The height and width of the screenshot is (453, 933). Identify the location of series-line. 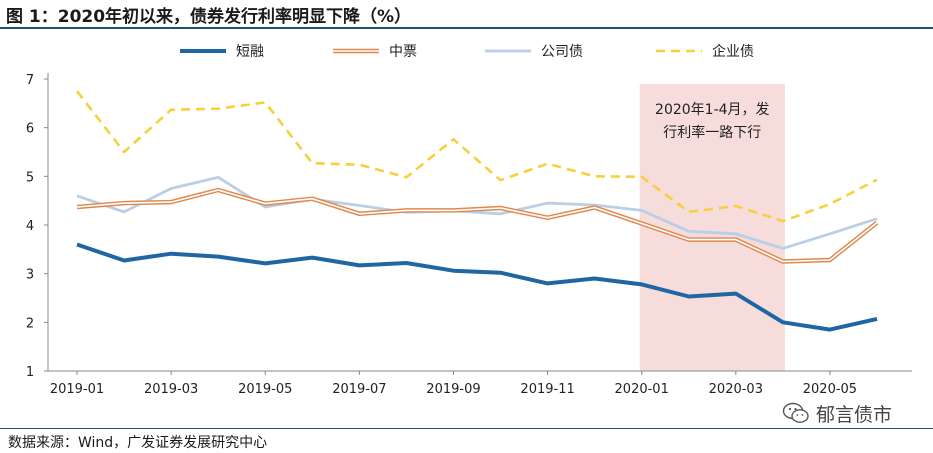
(477, 212).